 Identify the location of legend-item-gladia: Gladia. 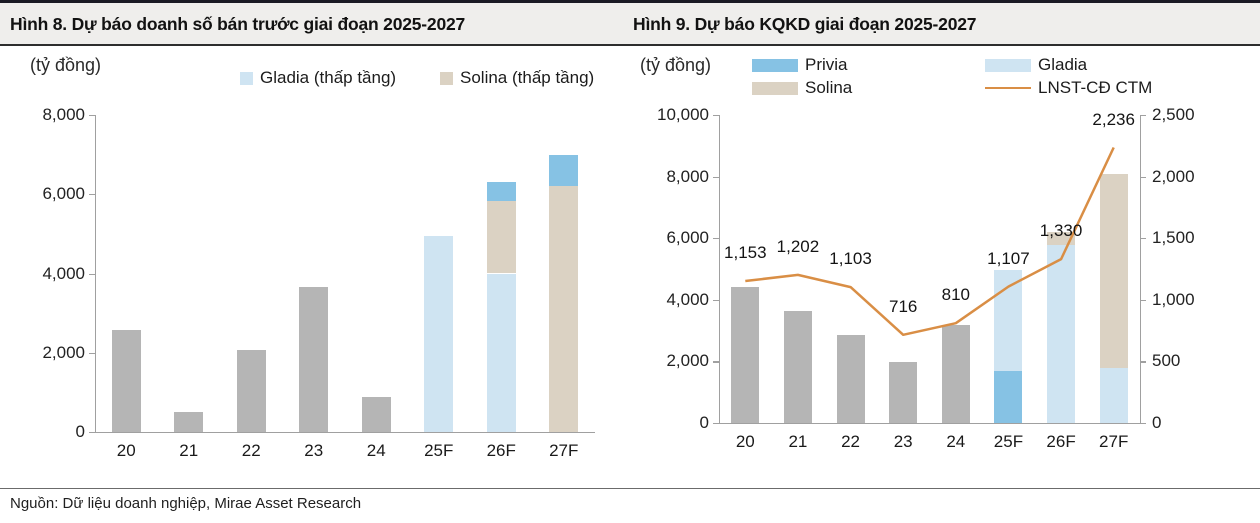
(1036, 64).